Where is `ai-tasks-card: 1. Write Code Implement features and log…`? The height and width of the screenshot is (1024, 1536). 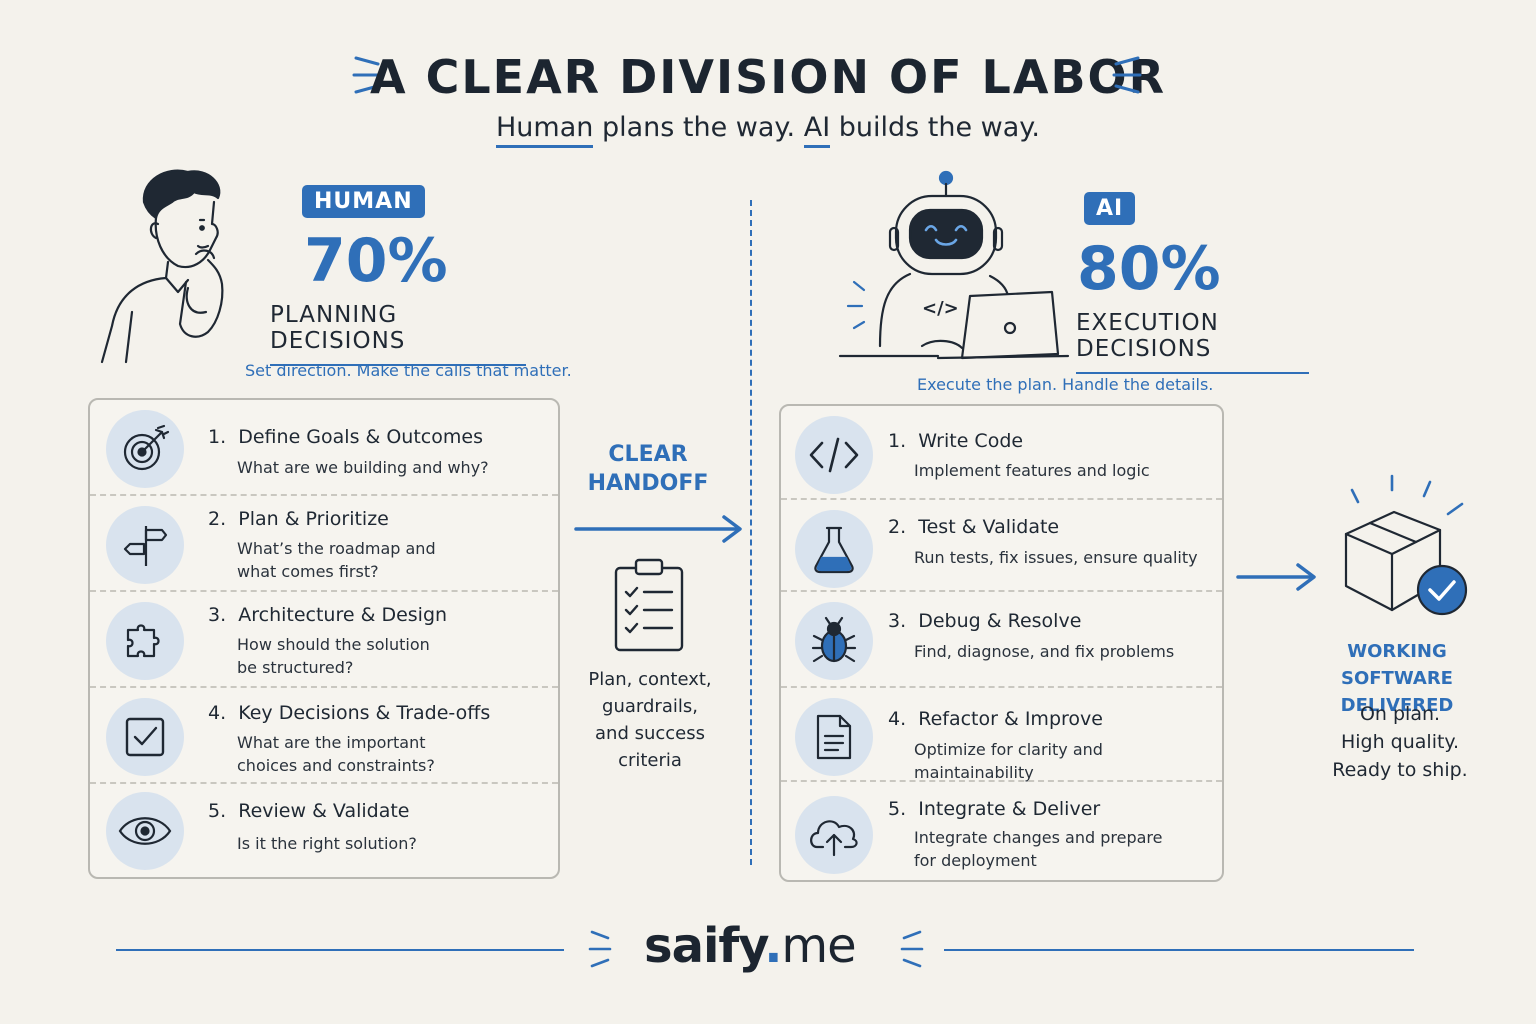
ai-tasks-card: 1. Write Code Implement features and log… is located at coordinates (1001, 643).